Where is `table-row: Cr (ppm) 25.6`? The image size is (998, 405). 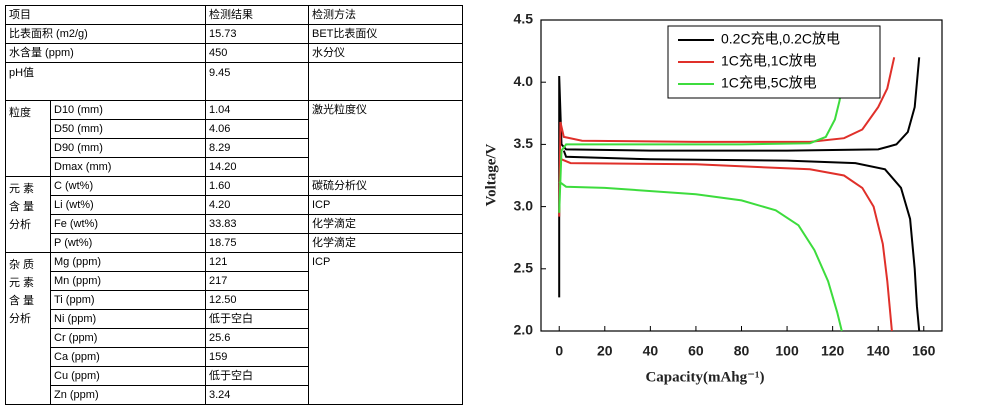 table-row: Cr (ppm) 25.6 is located at coordinates (234, 338).